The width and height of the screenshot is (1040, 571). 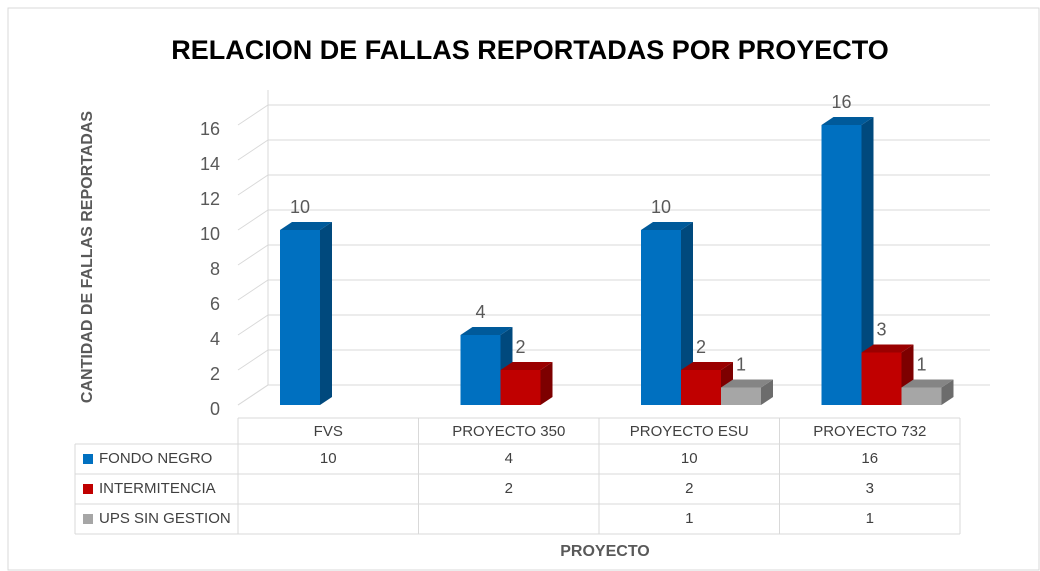 I want to click on x-axis-title: PROYECTO, so click(x=605, y=551).